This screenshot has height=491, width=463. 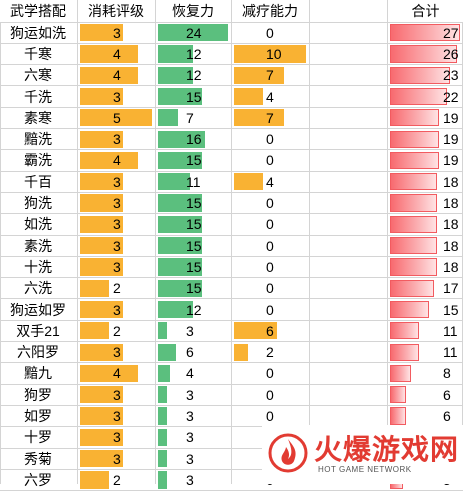 What do you see at coordinates (116, 117) in the screenshot?
I see `cell-consume: 5` at bounding box center [116, 117].